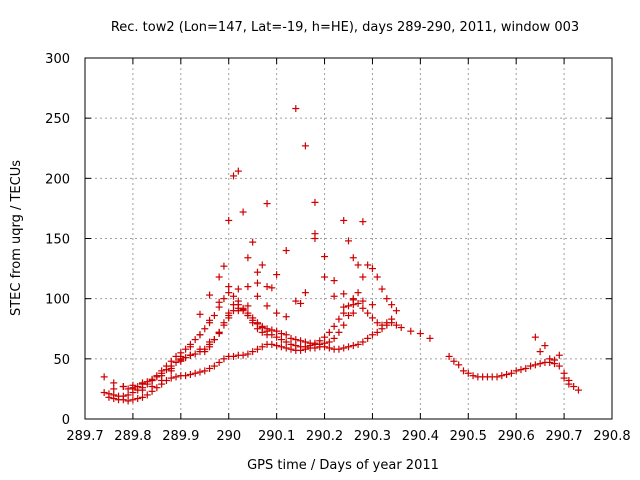 The image size is (640, 480). Describe the element at coordinates (132, 436) in the screenshot. I see `x-tick-label: 289.8` at that location.